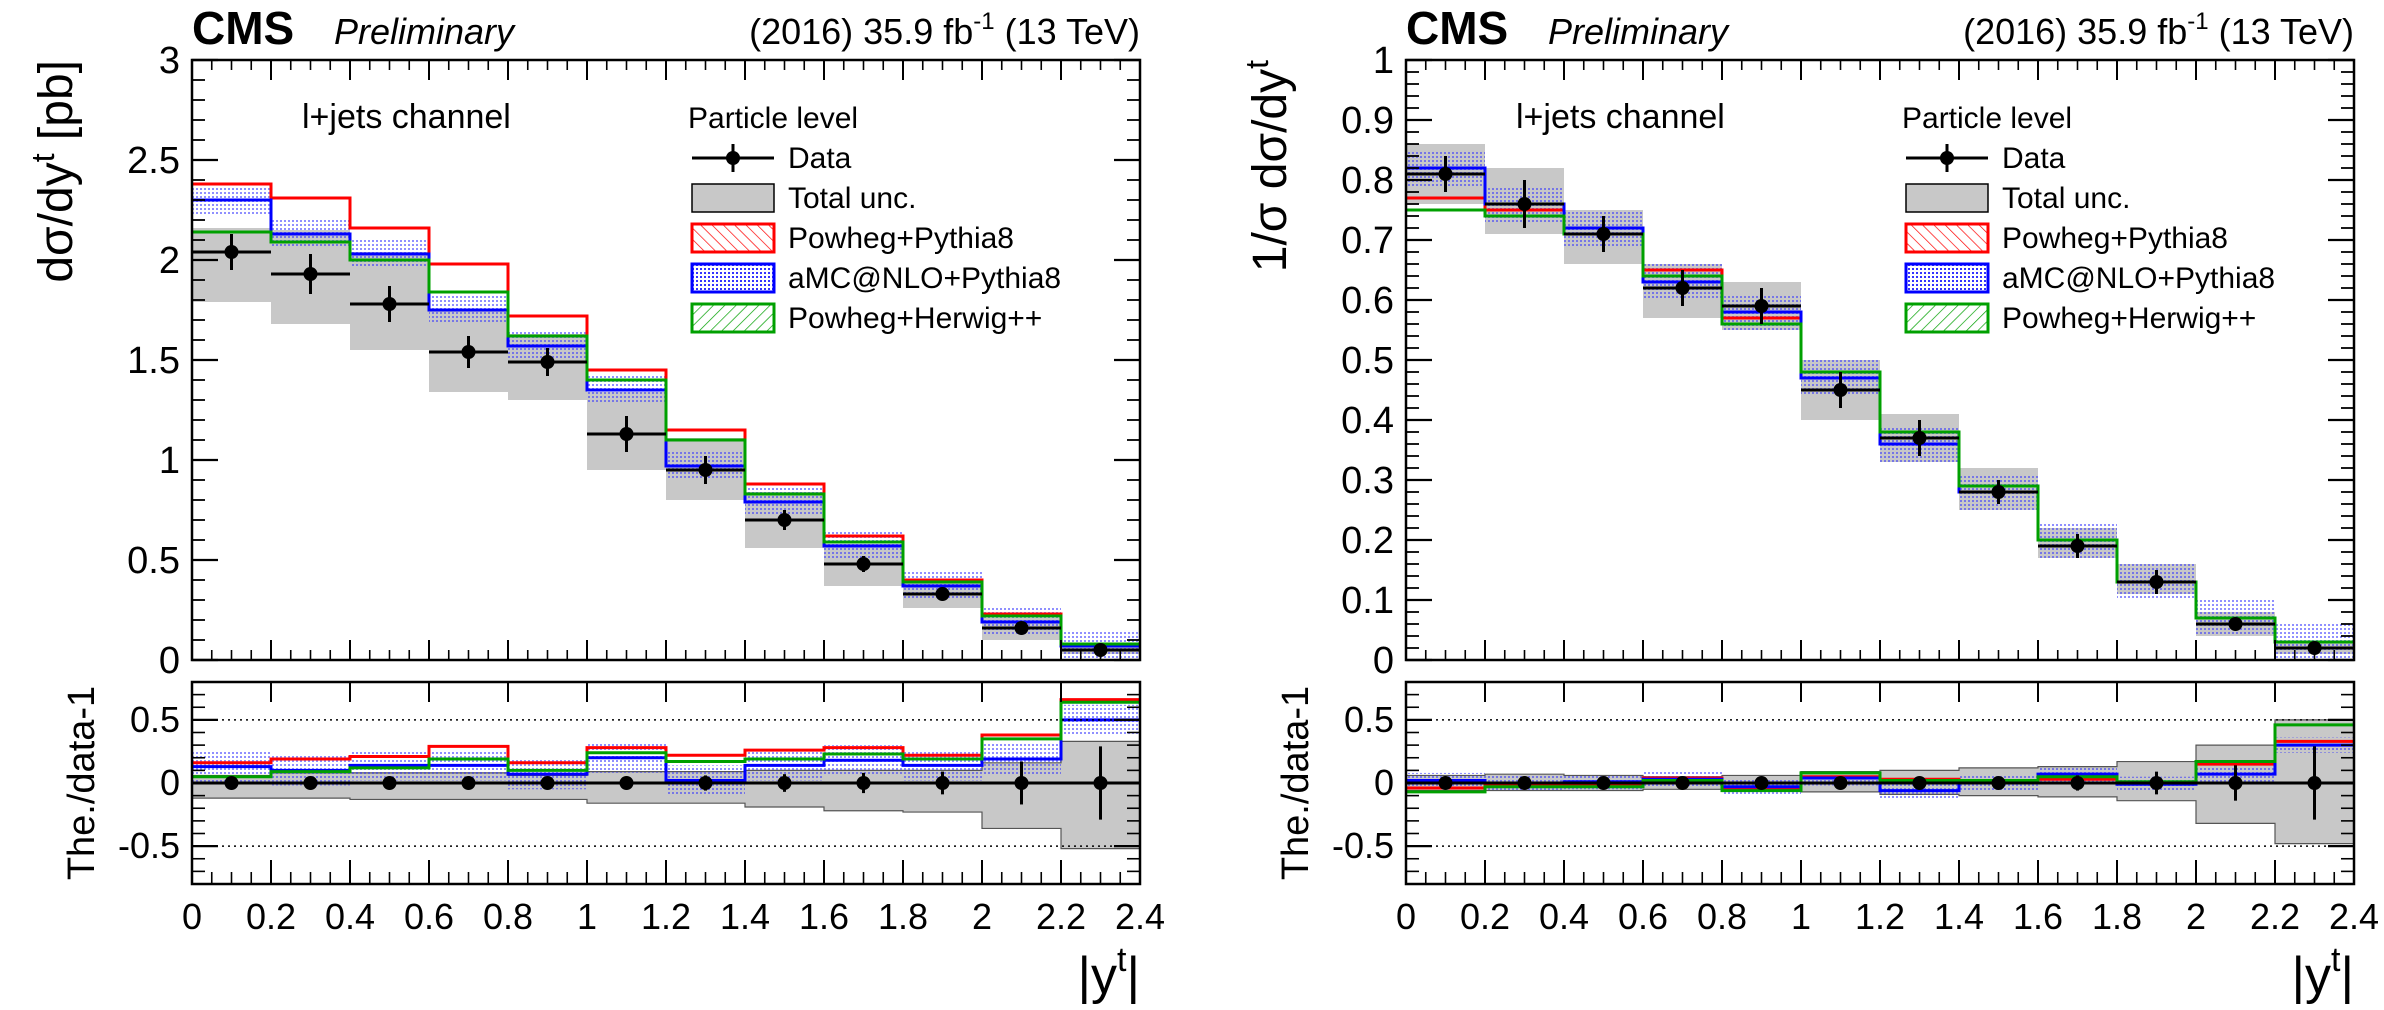  What do you see at coordinates (1722, 916) in the screenshot?
I see `x-tick-label: 0.8` at bounding box center [1722, 916].